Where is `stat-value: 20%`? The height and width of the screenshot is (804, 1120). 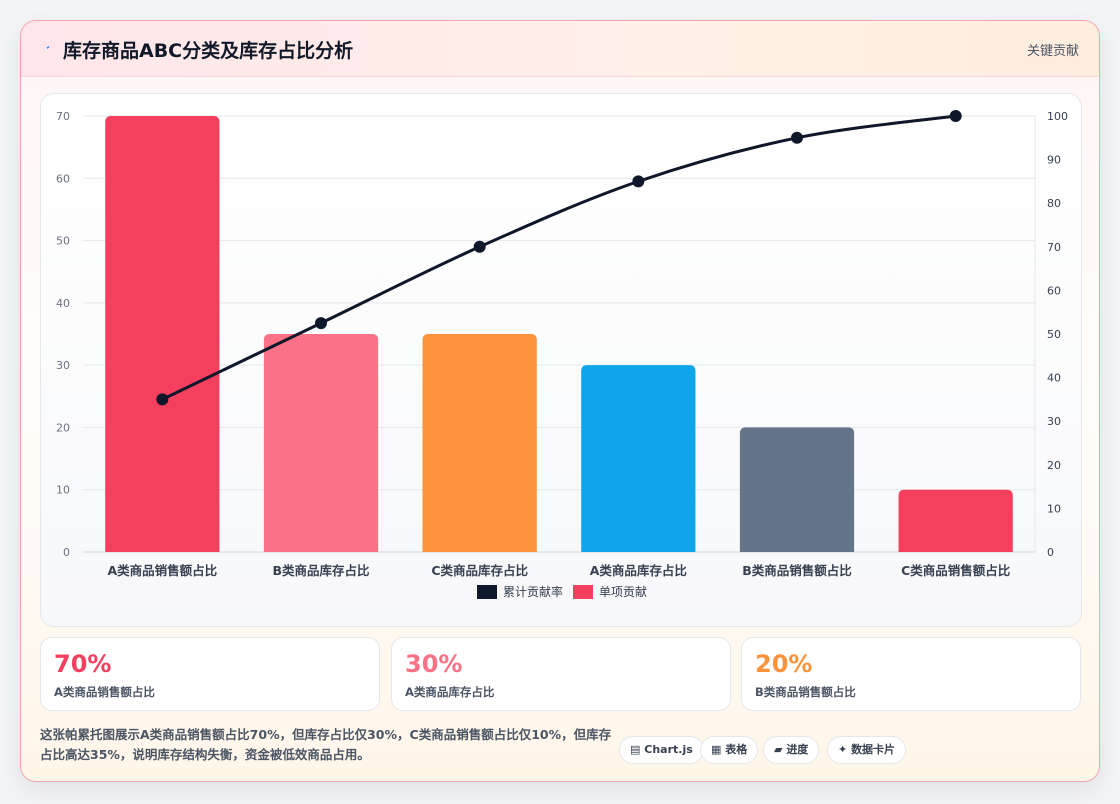 stat-value: 20% is located at coordinates (784, 664).